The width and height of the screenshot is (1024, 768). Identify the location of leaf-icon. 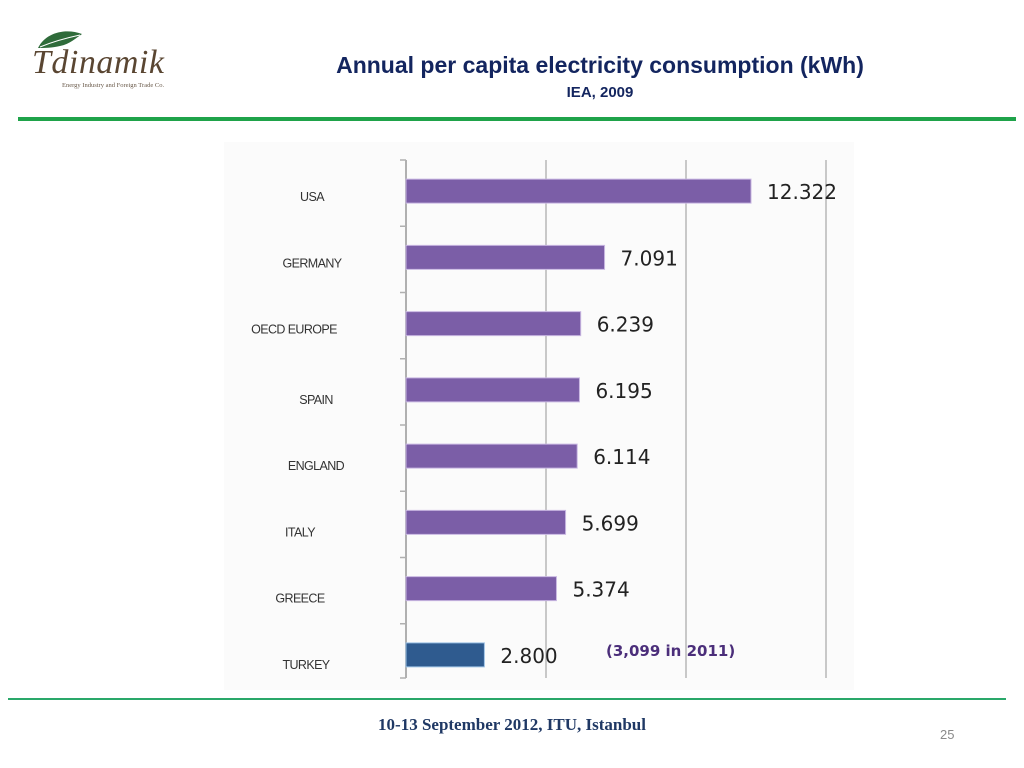
(60, 39).